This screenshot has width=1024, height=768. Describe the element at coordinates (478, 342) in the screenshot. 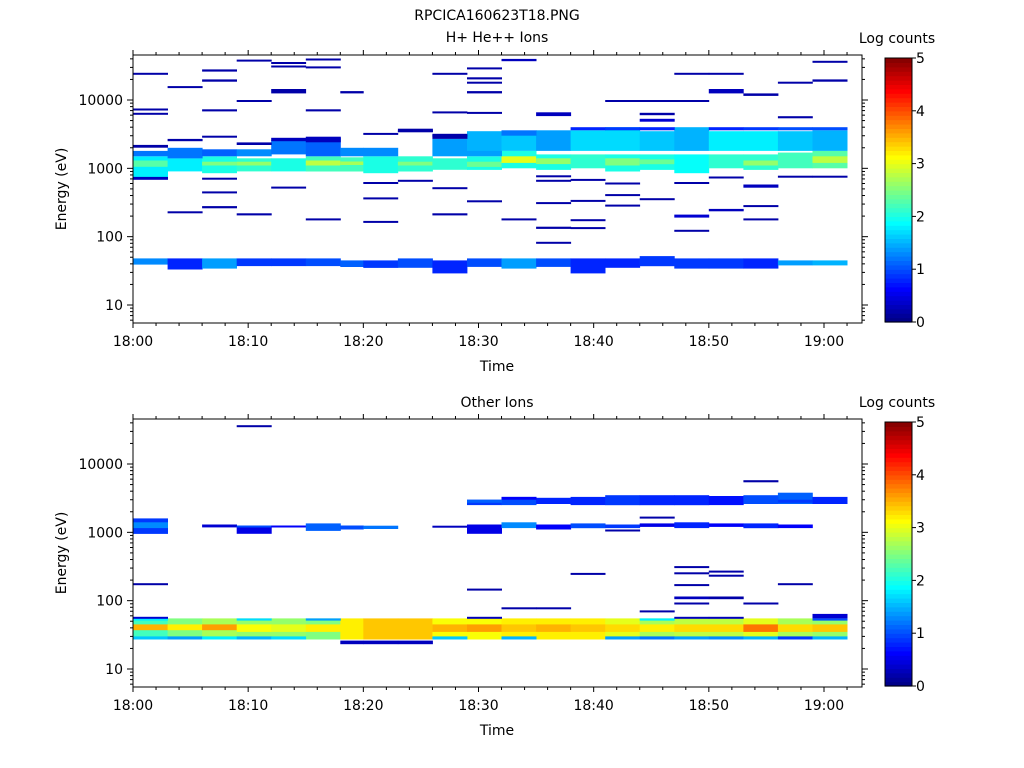

I see `x-tick-label: 18:30` at that location.